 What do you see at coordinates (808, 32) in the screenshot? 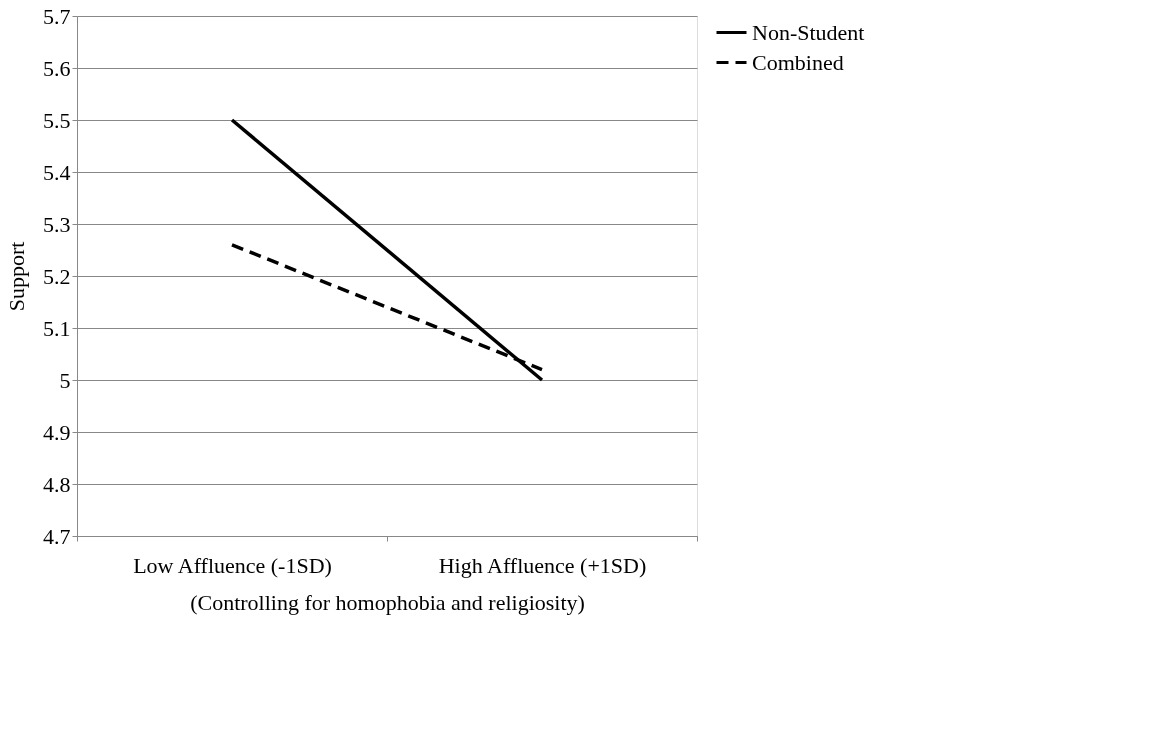
I see `legend-label: Non-Student` at bounding box center [808, 32].